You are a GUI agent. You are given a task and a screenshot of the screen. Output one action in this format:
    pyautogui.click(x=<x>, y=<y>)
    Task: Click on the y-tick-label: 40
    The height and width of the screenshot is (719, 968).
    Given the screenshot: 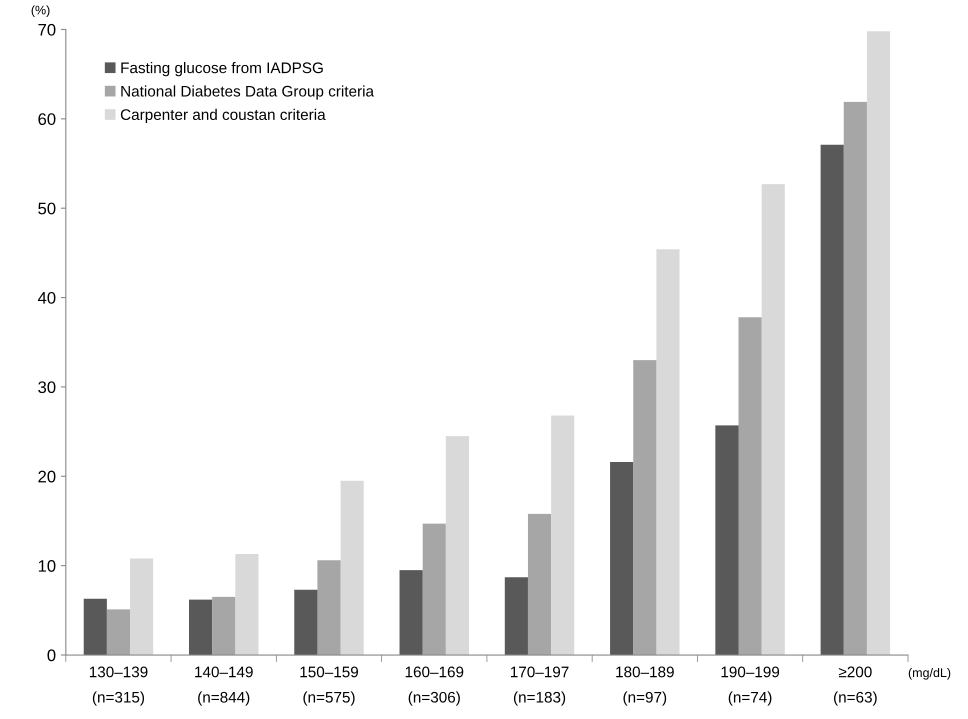 What is the action you would take?
    pyautogui.click(x=47, y=298)
    